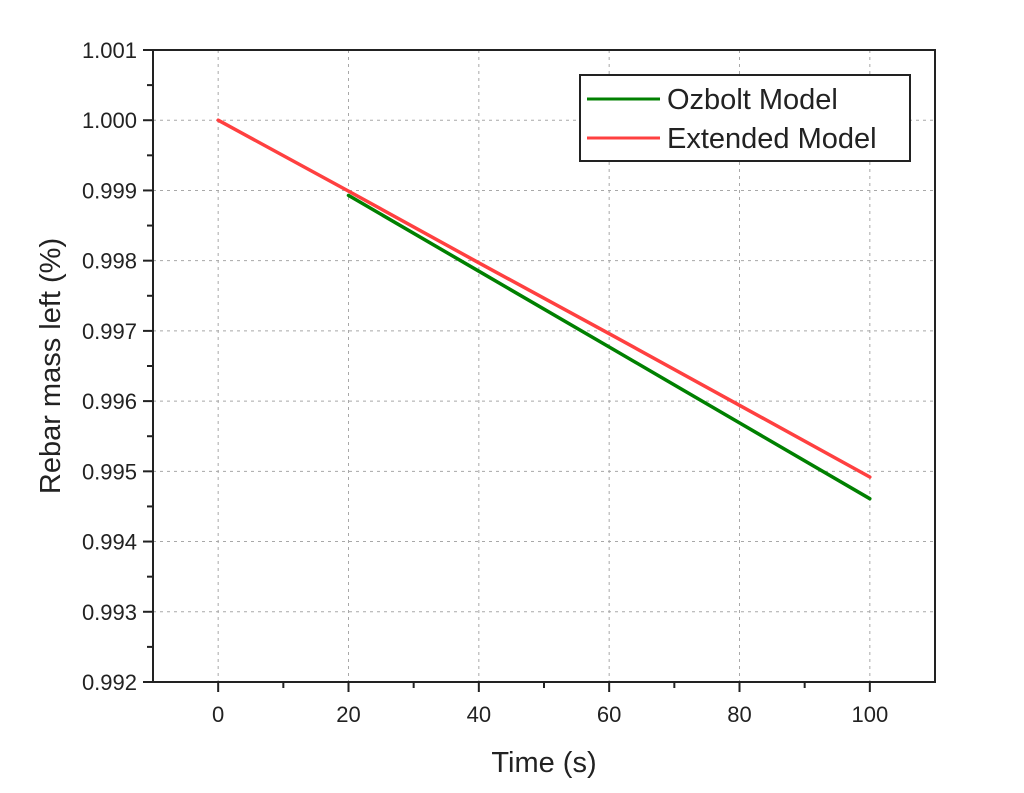 This screenshot has height=793, width=1024. What do you see at coordinates (109, 471) in the screenshot?
I see `y-tick-label: 0.995` at bounding box center [109, 471].